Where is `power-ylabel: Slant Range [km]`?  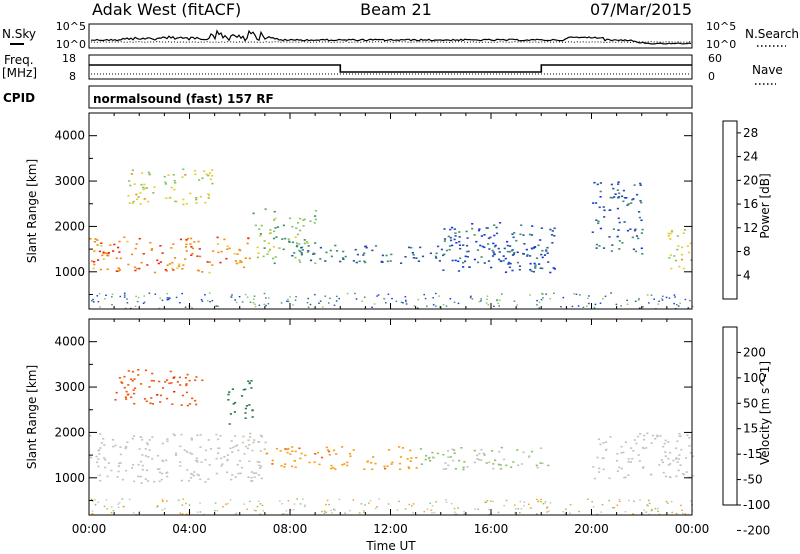 power-ylabel: Slant Range [km] is located at coordinates (32, 211).